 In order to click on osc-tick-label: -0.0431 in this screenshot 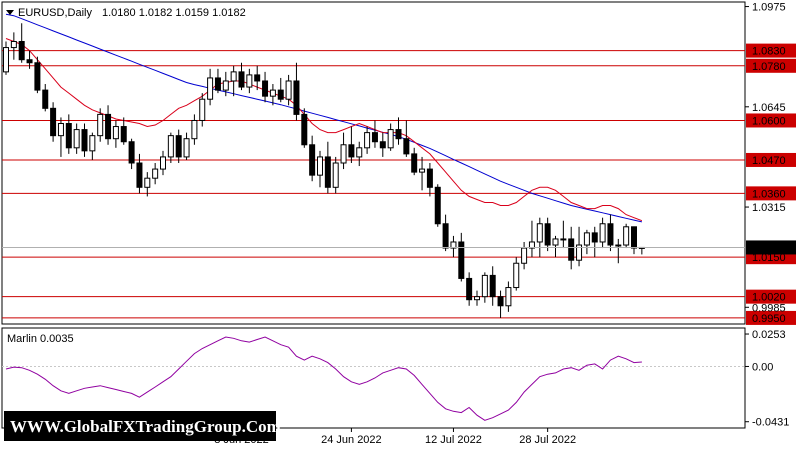, I will do `click(770, 423)`.